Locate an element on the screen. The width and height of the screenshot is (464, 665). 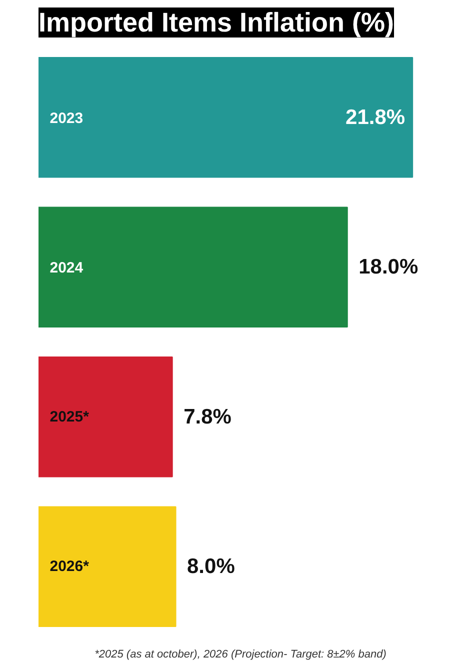
y-tick-label: 2026* is located at coordinates (70, 567).